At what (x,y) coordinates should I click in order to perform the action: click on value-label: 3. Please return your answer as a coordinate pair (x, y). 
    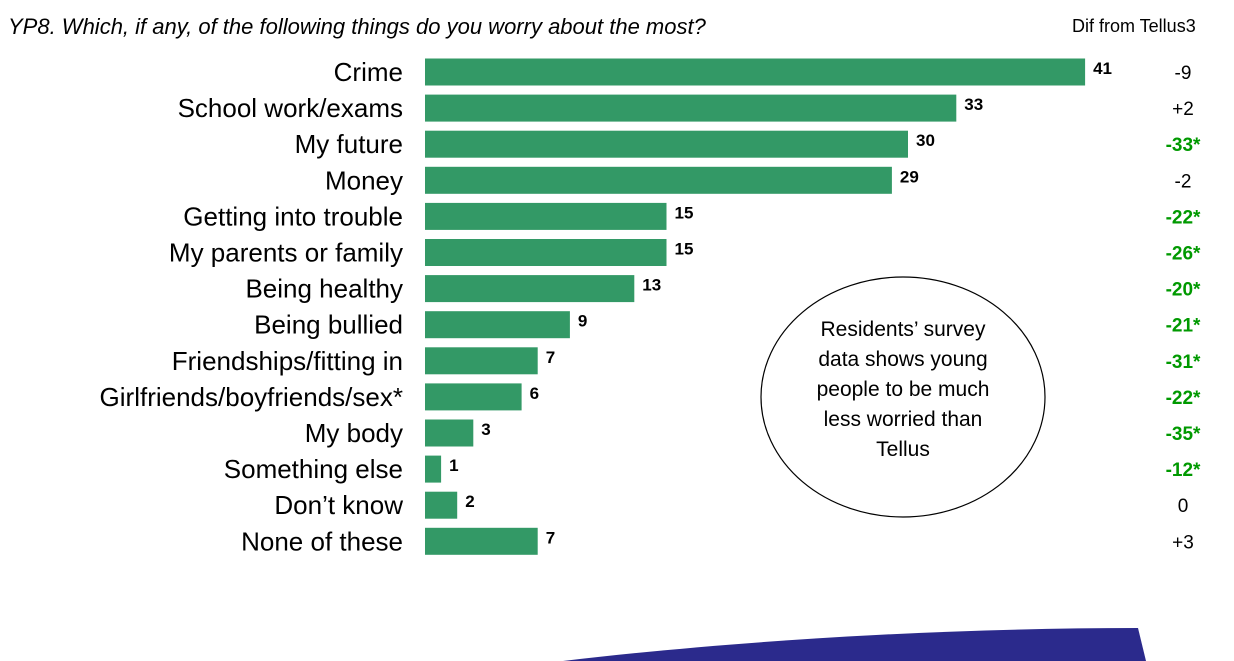
    Looking at the image, I should click on (485, 429).